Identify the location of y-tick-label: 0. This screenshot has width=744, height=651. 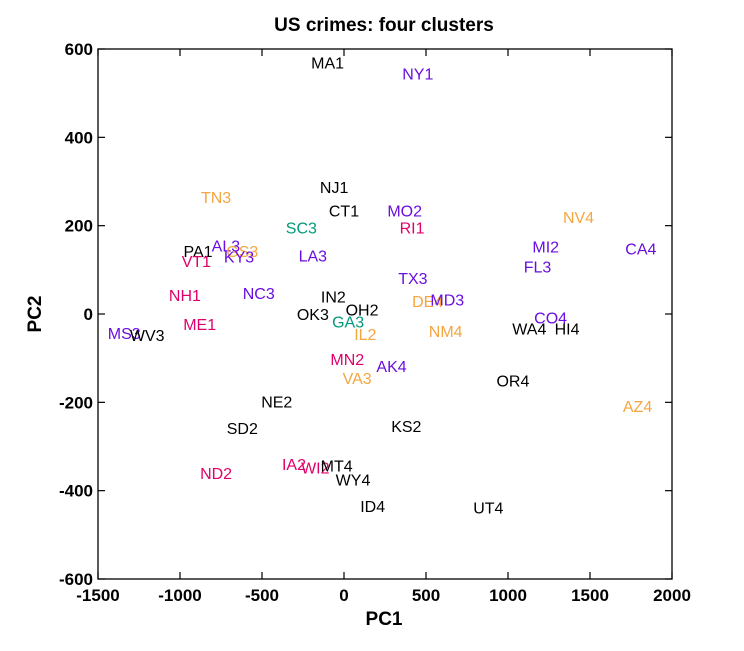
(88, 314).